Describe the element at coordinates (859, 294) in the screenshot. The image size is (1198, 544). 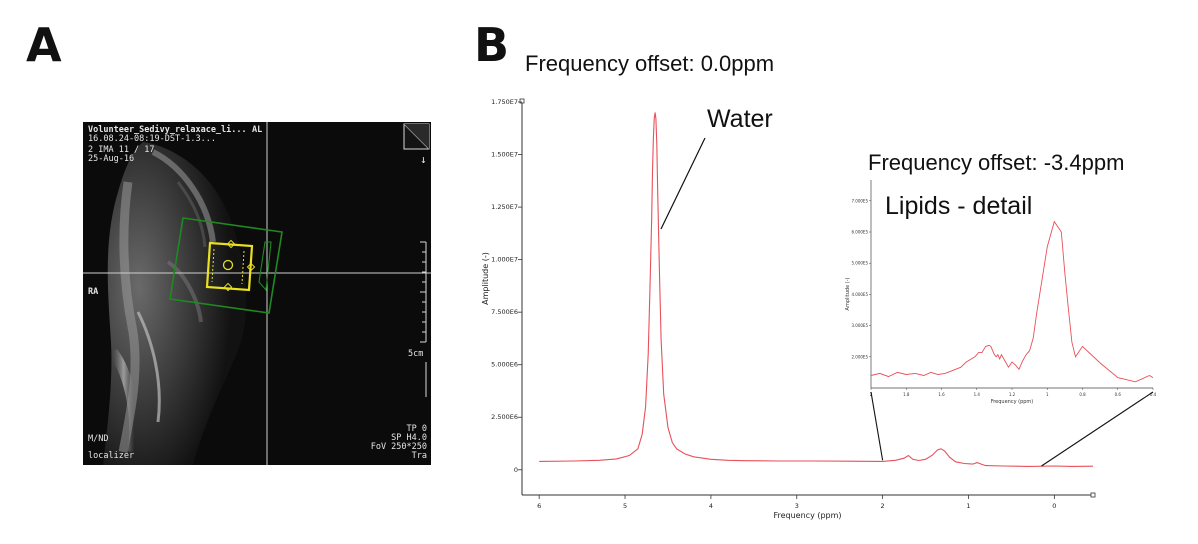
I see `inset-y-tick-label: 4.000E5` at that location.